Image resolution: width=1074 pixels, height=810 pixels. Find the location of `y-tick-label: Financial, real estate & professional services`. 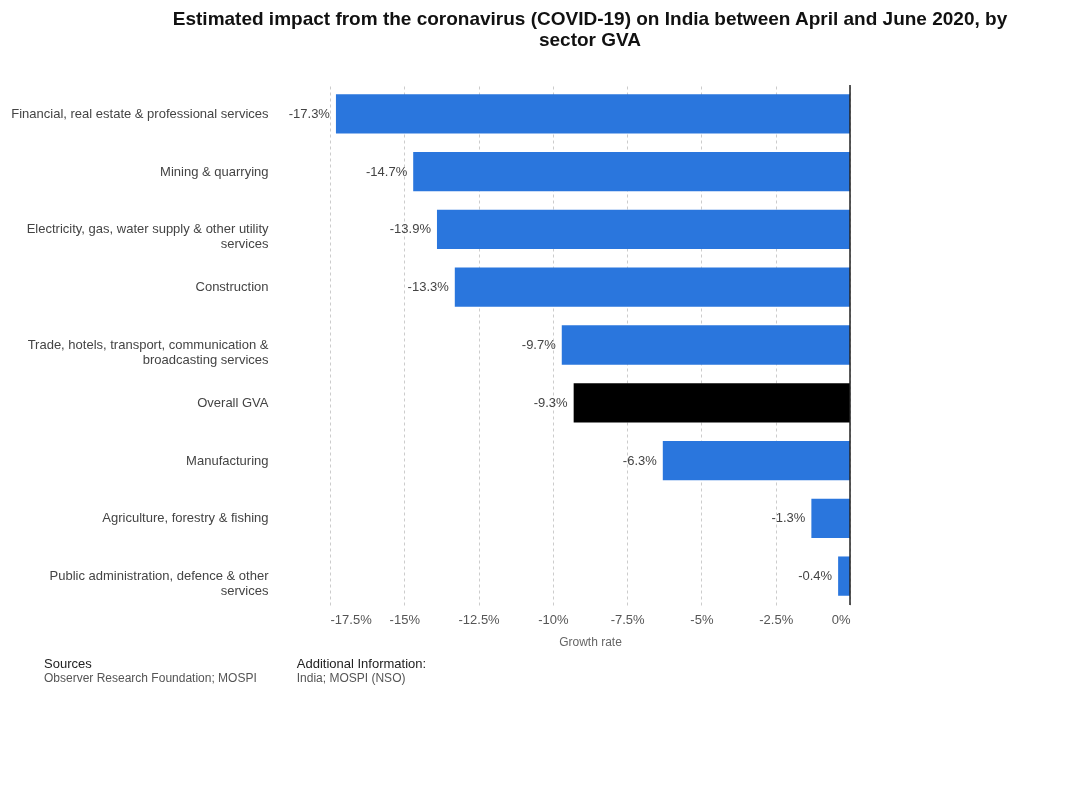

y-tick-label: Financial, real estate & professional services is located at coordinates (140, 113).